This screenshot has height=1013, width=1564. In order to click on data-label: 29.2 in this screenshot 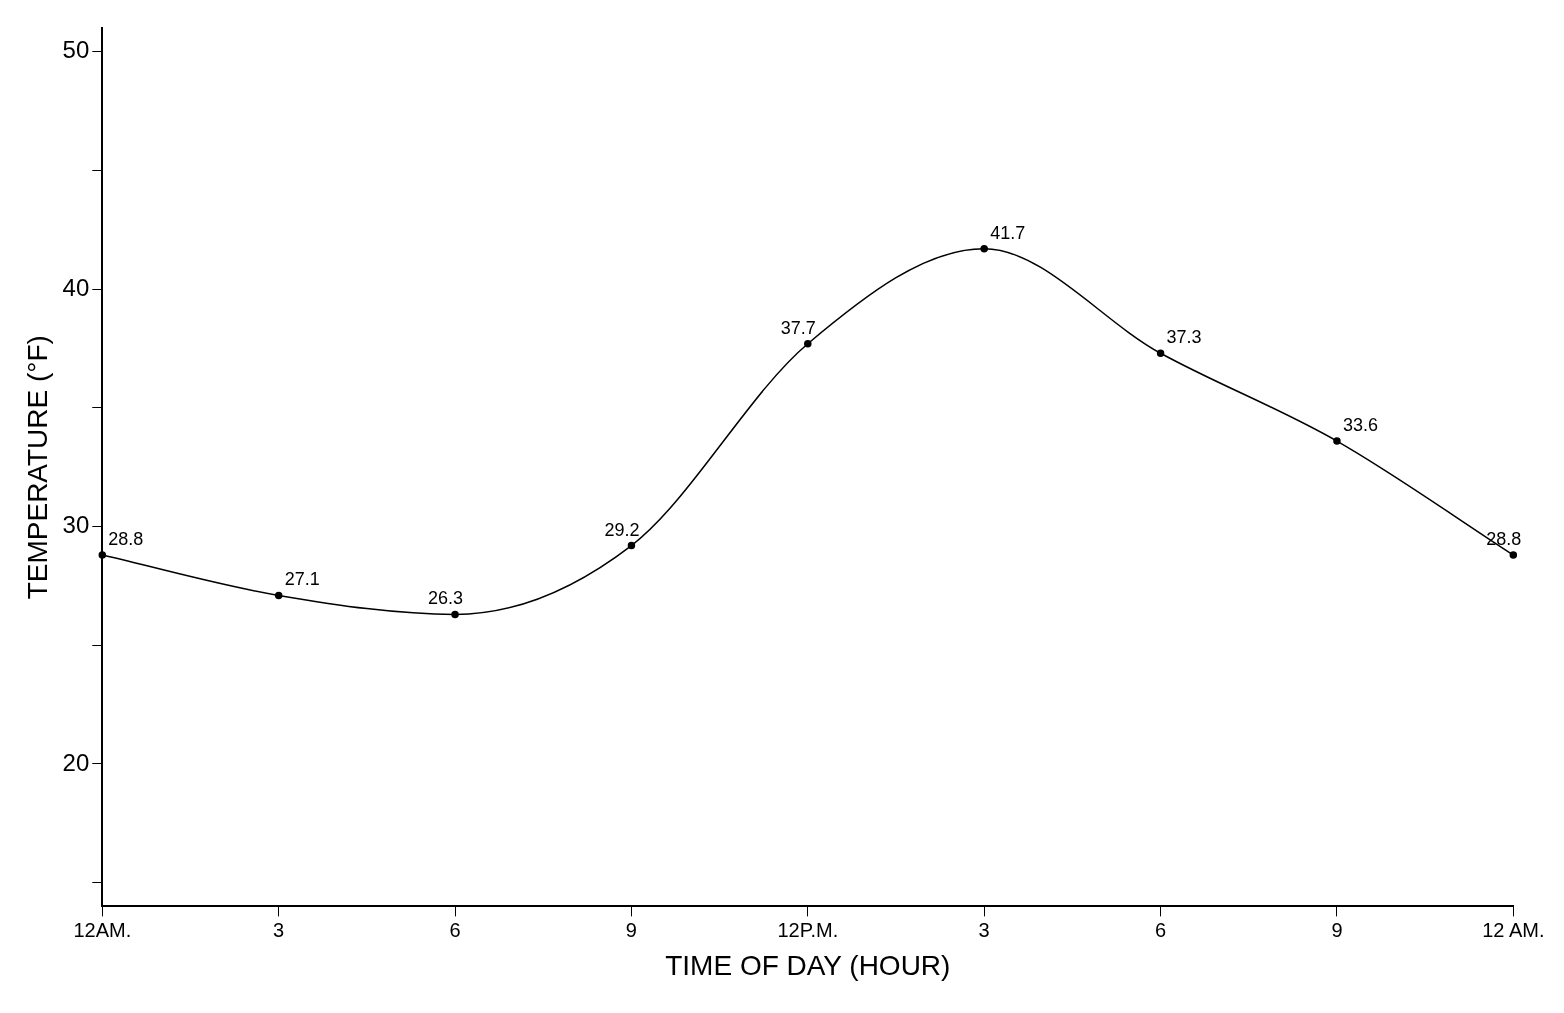, I will do `click(622, 529)`.